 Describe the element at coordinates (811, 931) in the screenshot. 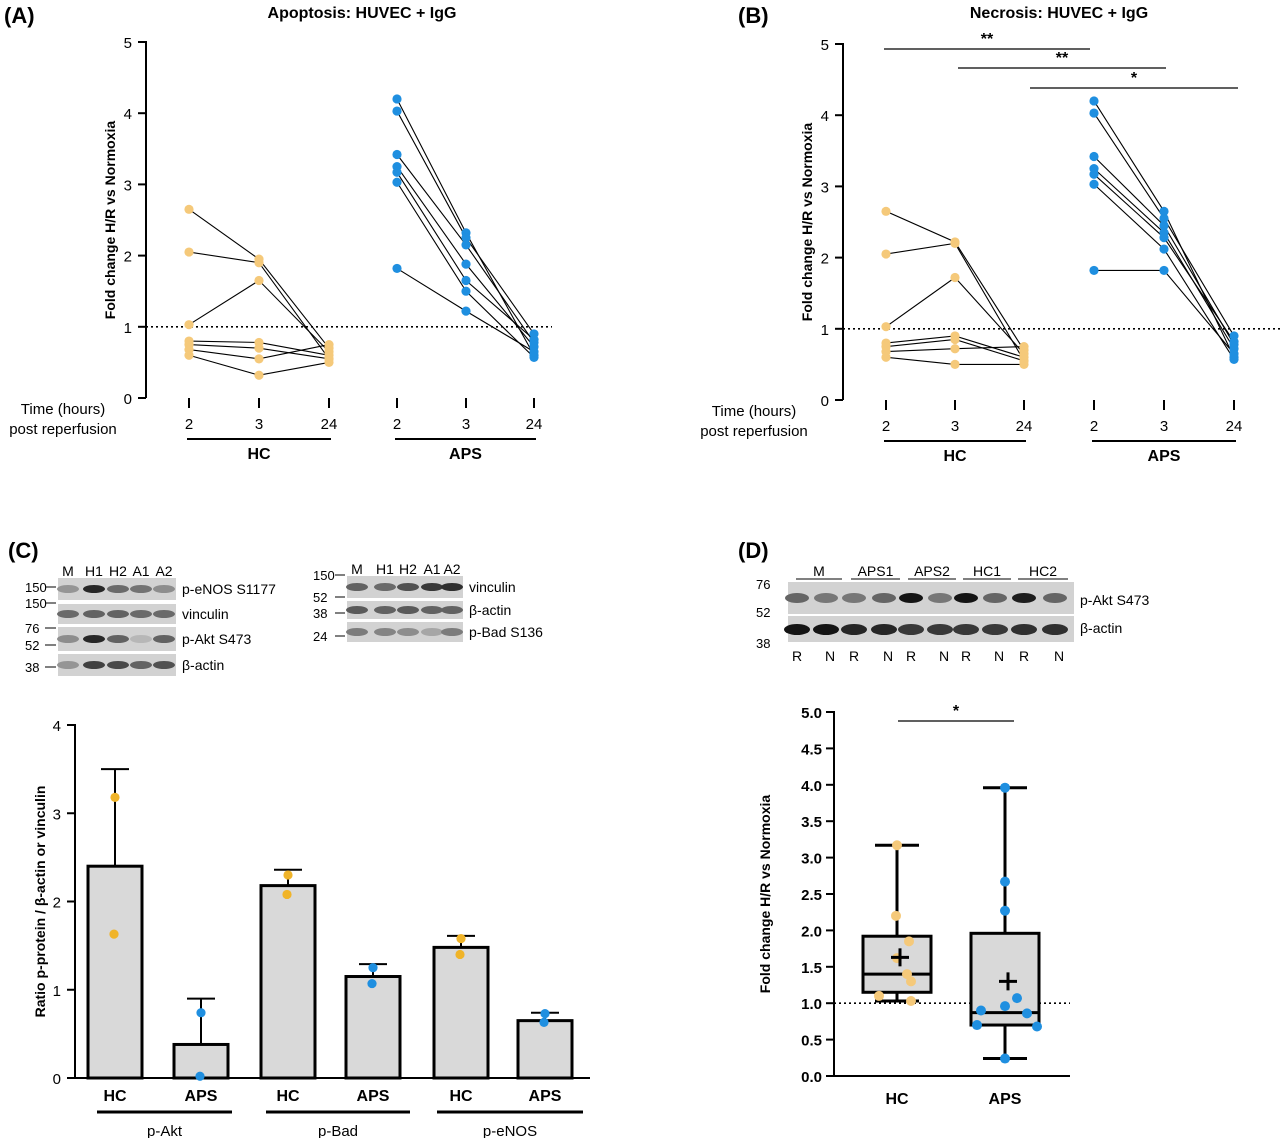

I see `y-tick-label: 2.0` at that location.